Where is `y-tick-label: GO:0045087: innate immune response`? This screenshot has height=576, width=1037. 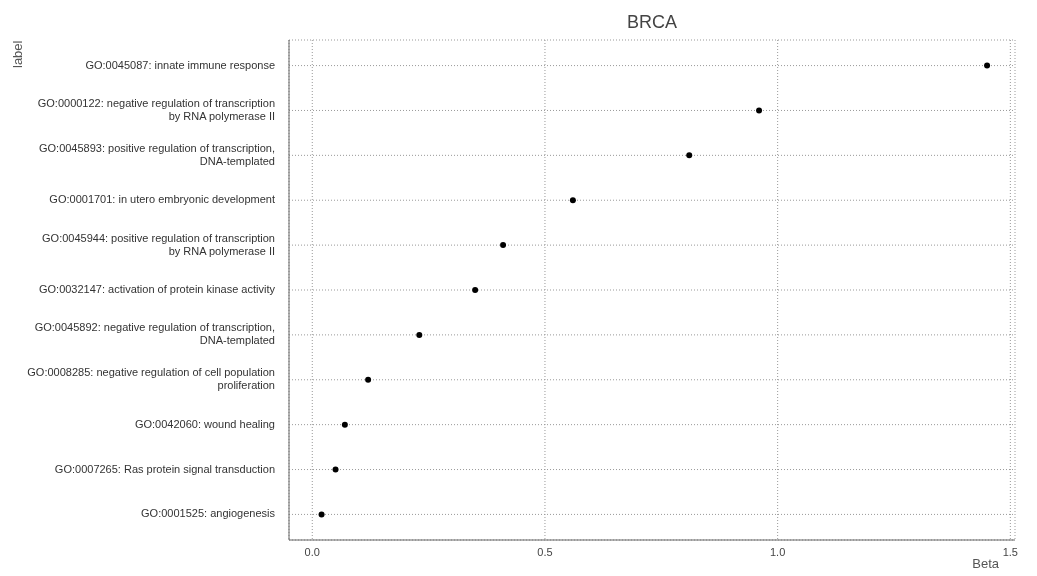
y-tick-label: GO:0045087: innate immune response is located at coordinates (180, 64).